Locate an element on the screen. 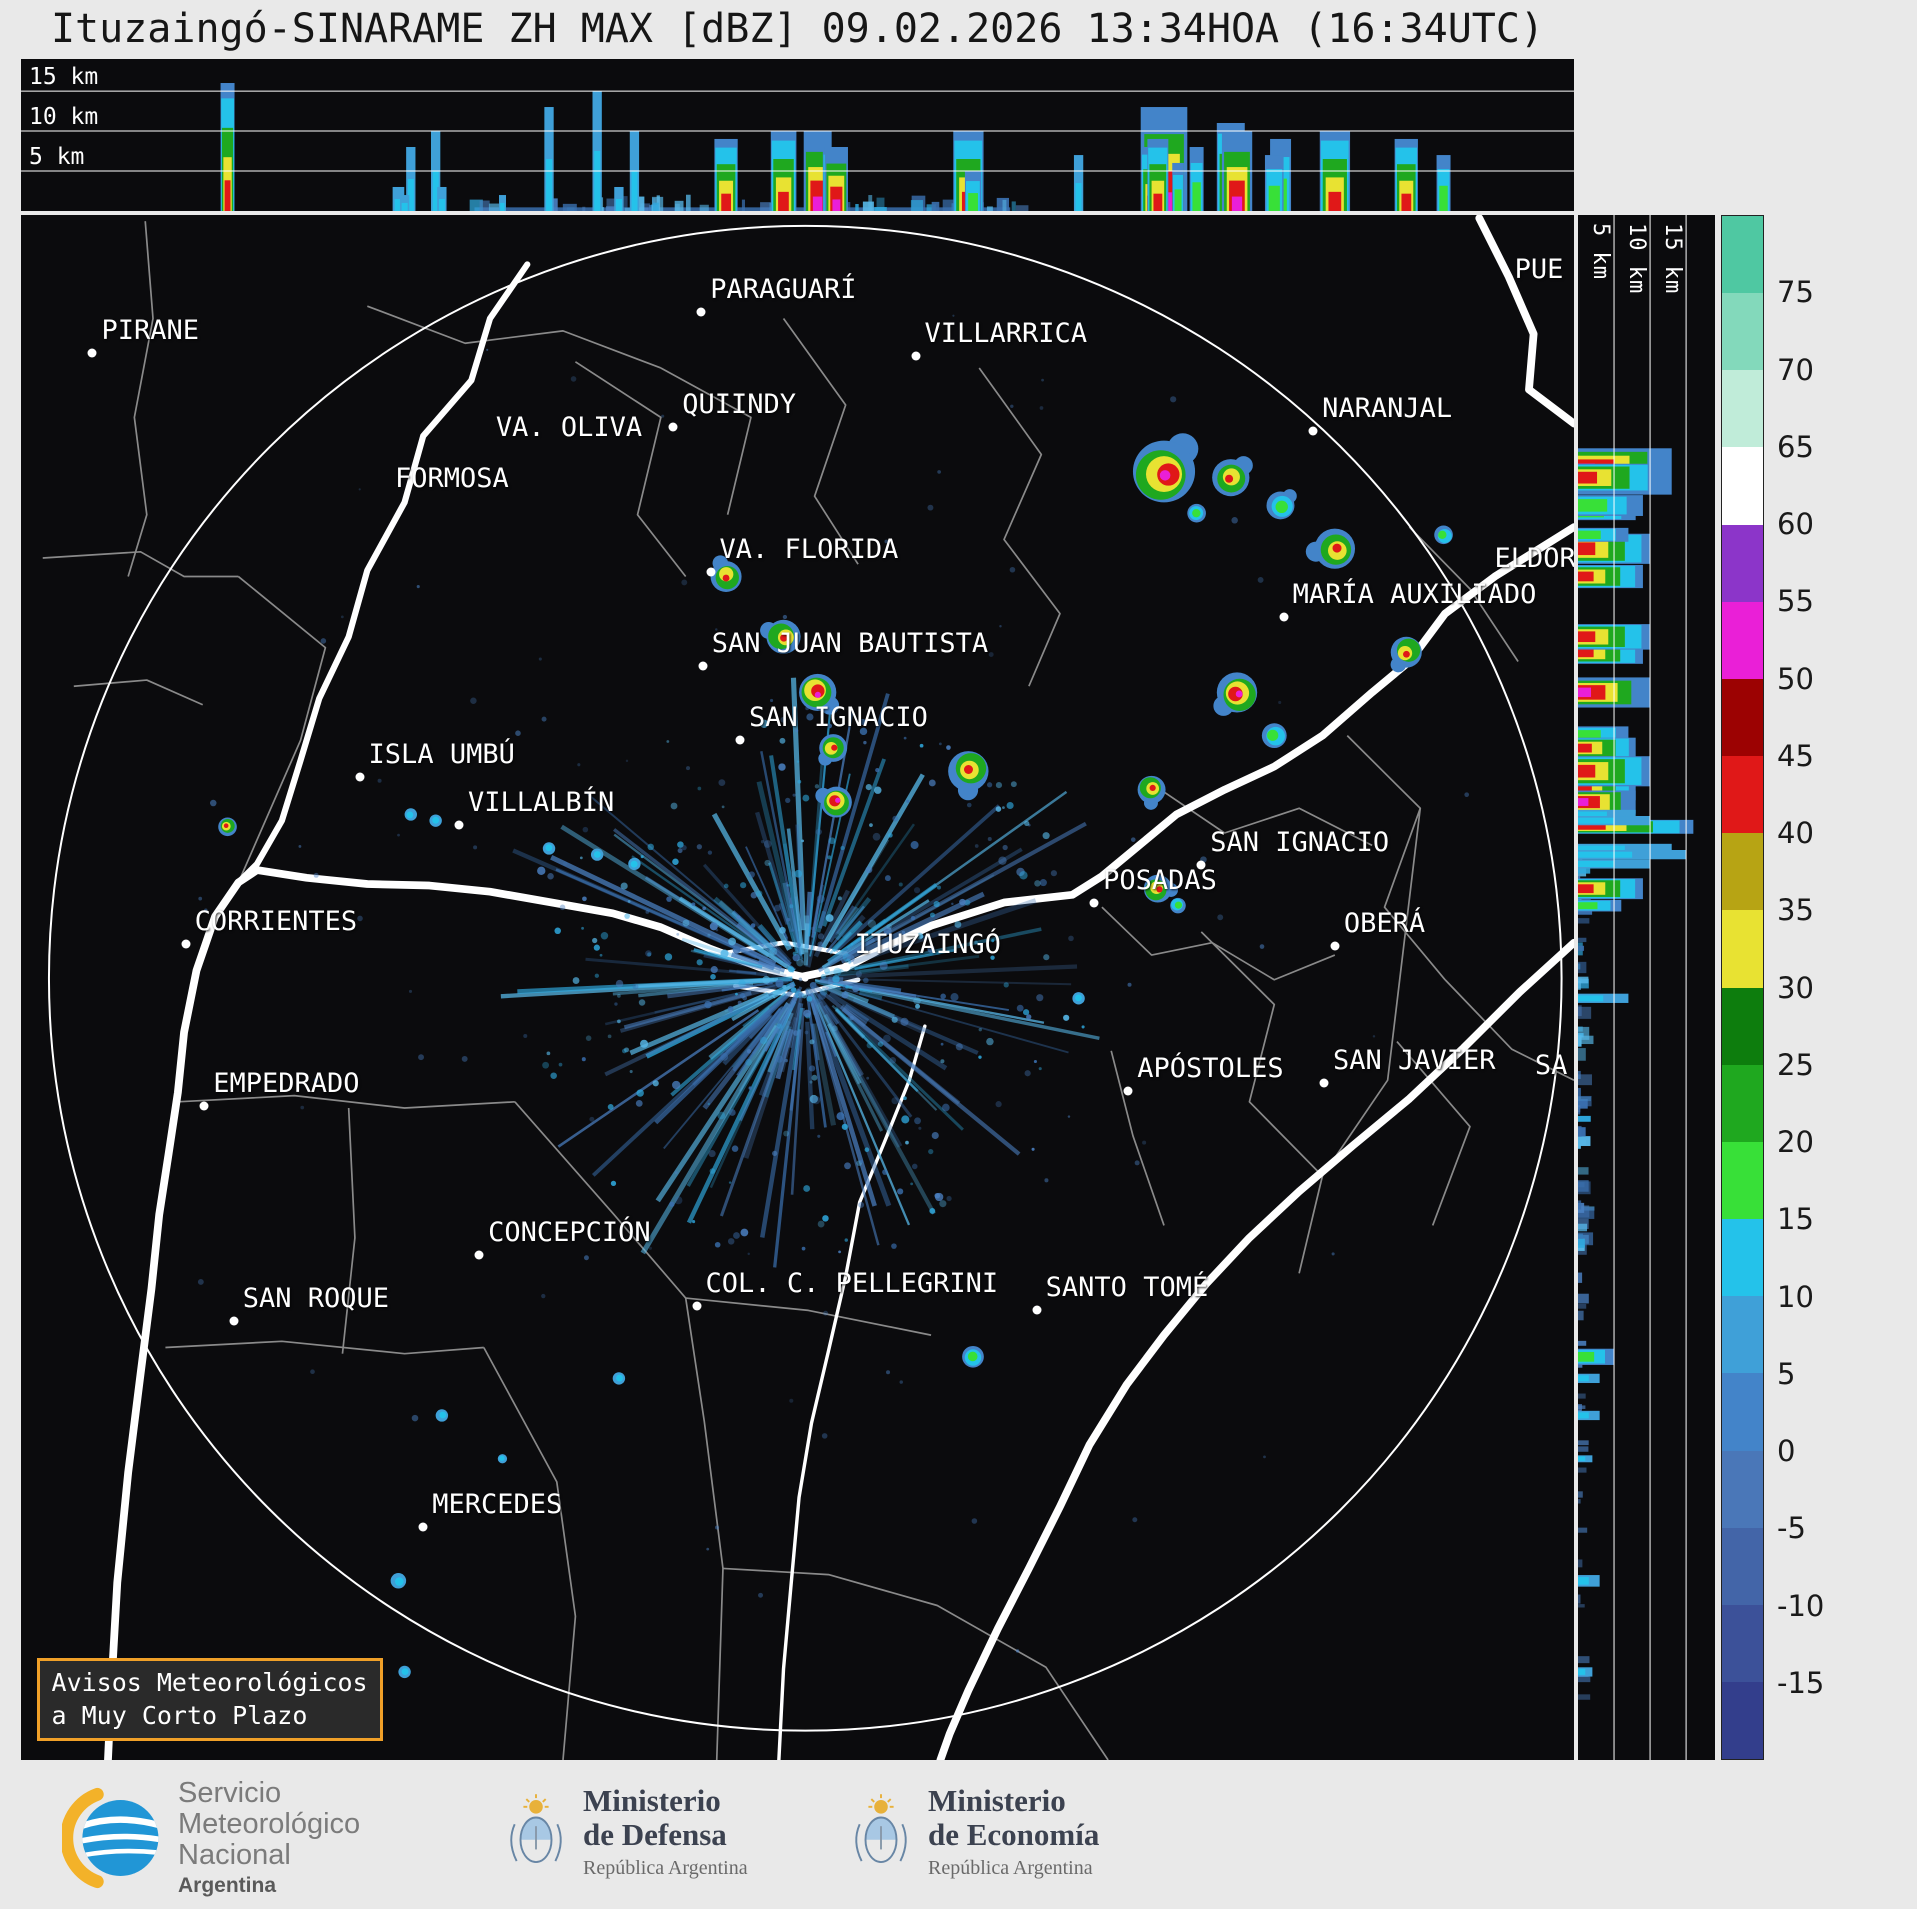  colorbar-tick-label: 60 is located at coordinates (1795, 524).